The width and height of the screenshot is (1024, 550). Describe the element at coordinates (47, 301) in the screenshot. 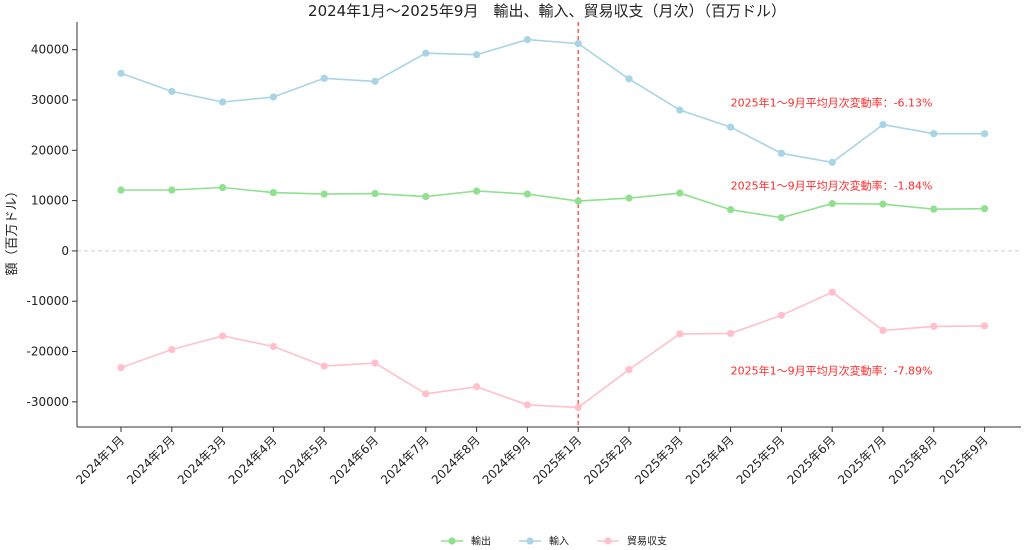

I see `y-tick-label: -10000` at that location.